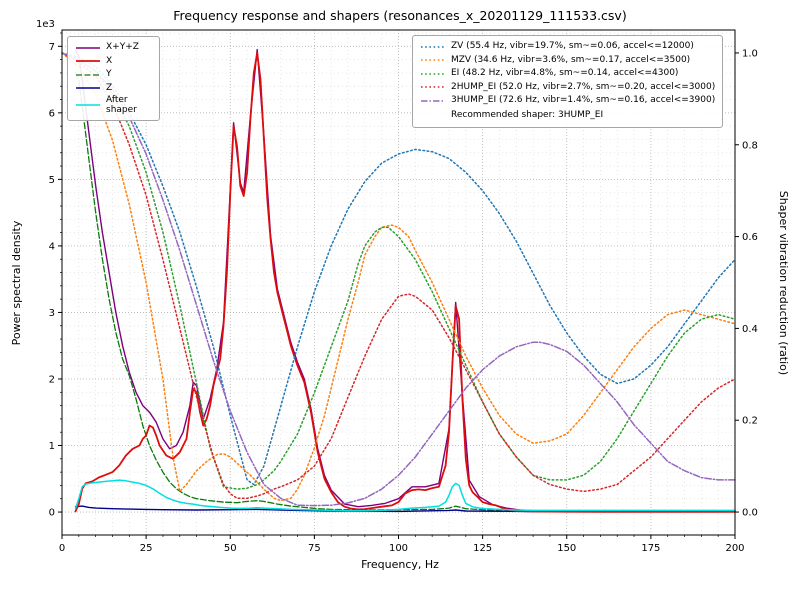  Describe the element at coordinates (109, 60) in the screenshot. I see `legend-label: X` at that location.